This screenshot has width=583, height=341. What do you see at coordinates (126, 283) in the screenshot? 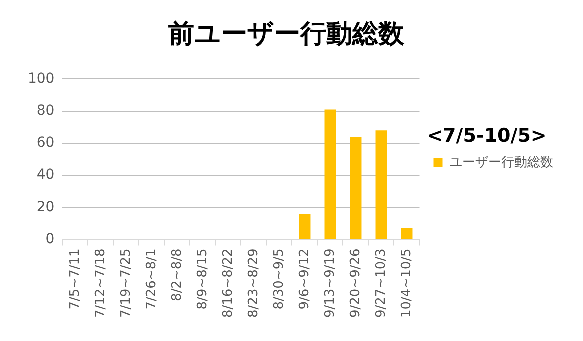
I see `x-tick-label: 7/19~7/25` at bounding box center [126, 283].